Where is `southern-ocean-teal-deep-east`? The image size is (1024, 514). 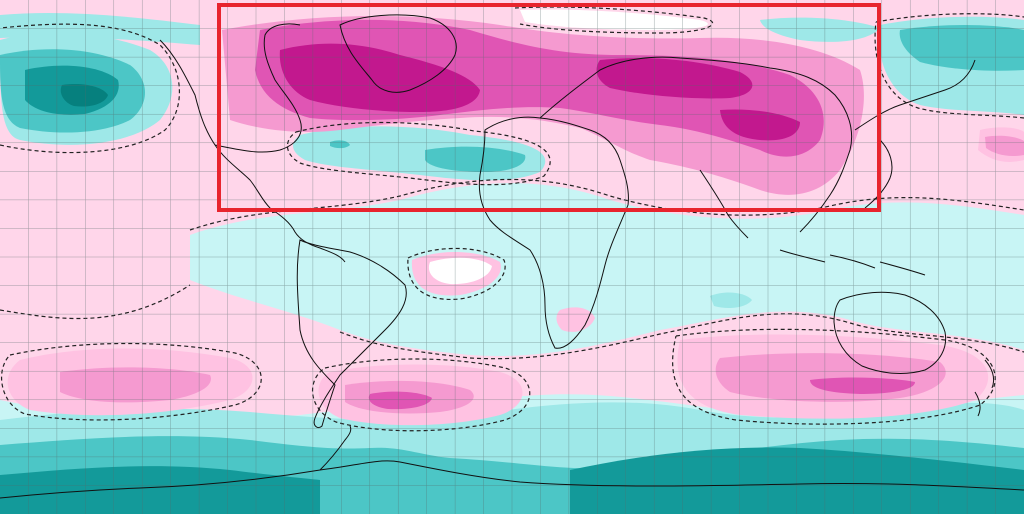
southern-ocean-teal-deep-east is located at coordinates (797, 480).